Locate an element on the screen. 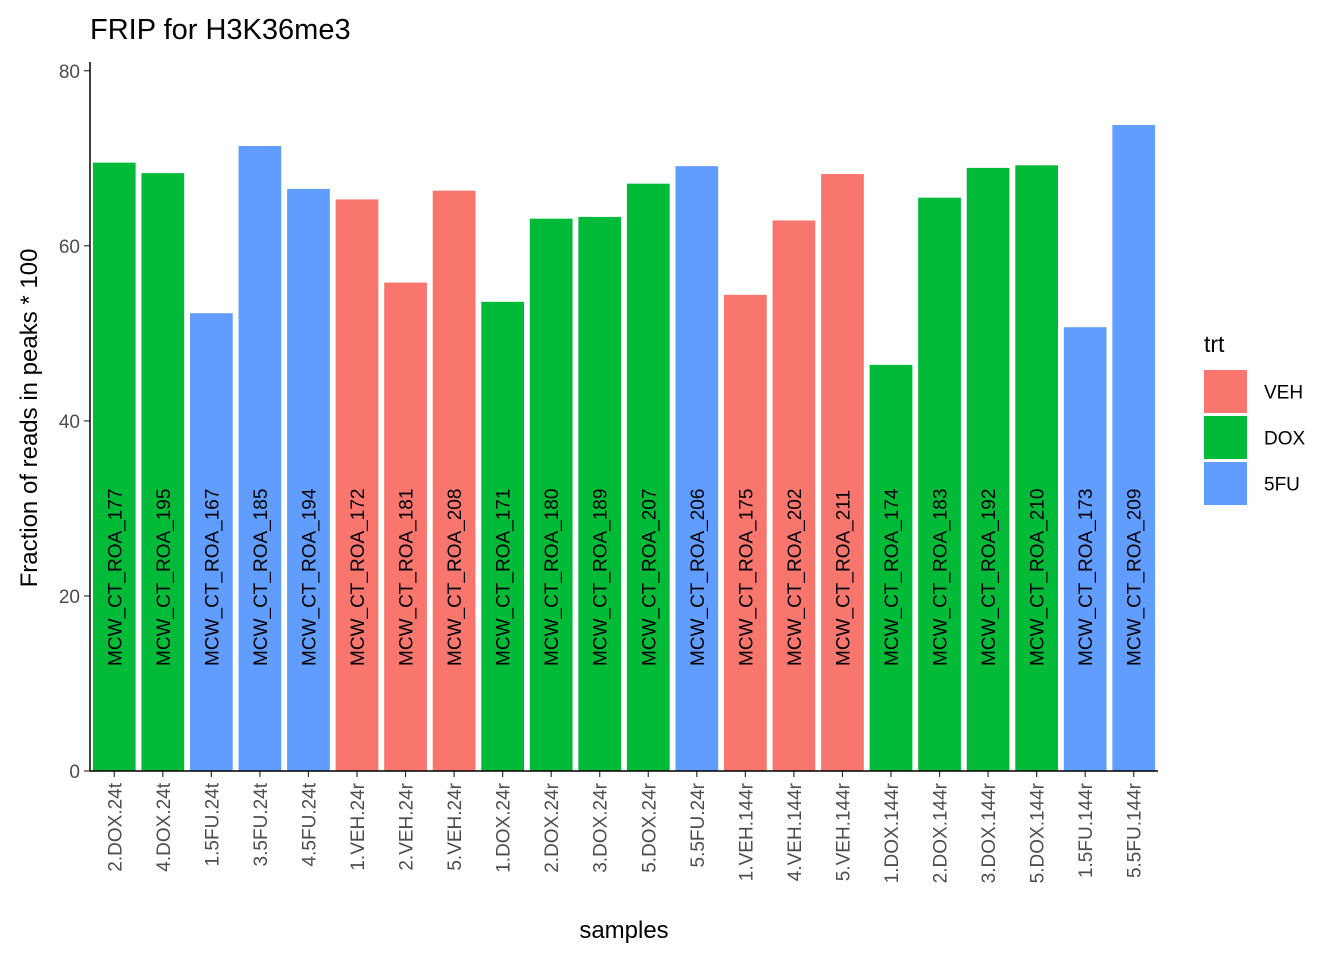  bar-2.VEH.24r is located at coordinates (405, 526).